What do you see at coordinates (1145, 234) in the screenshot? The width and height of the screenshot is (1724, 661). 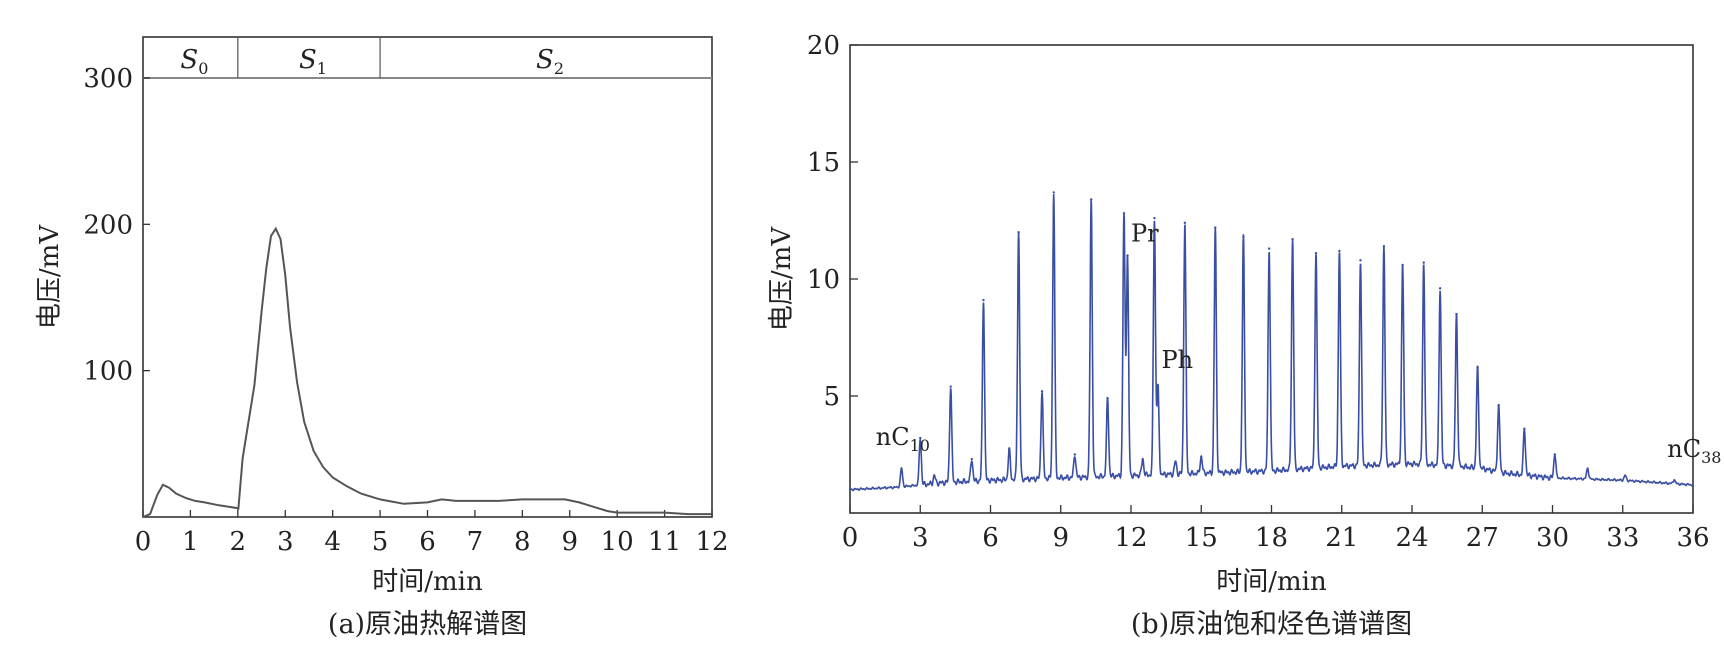 I see `chart-b-annotation: Pr` at bounding box center [1145, 234].